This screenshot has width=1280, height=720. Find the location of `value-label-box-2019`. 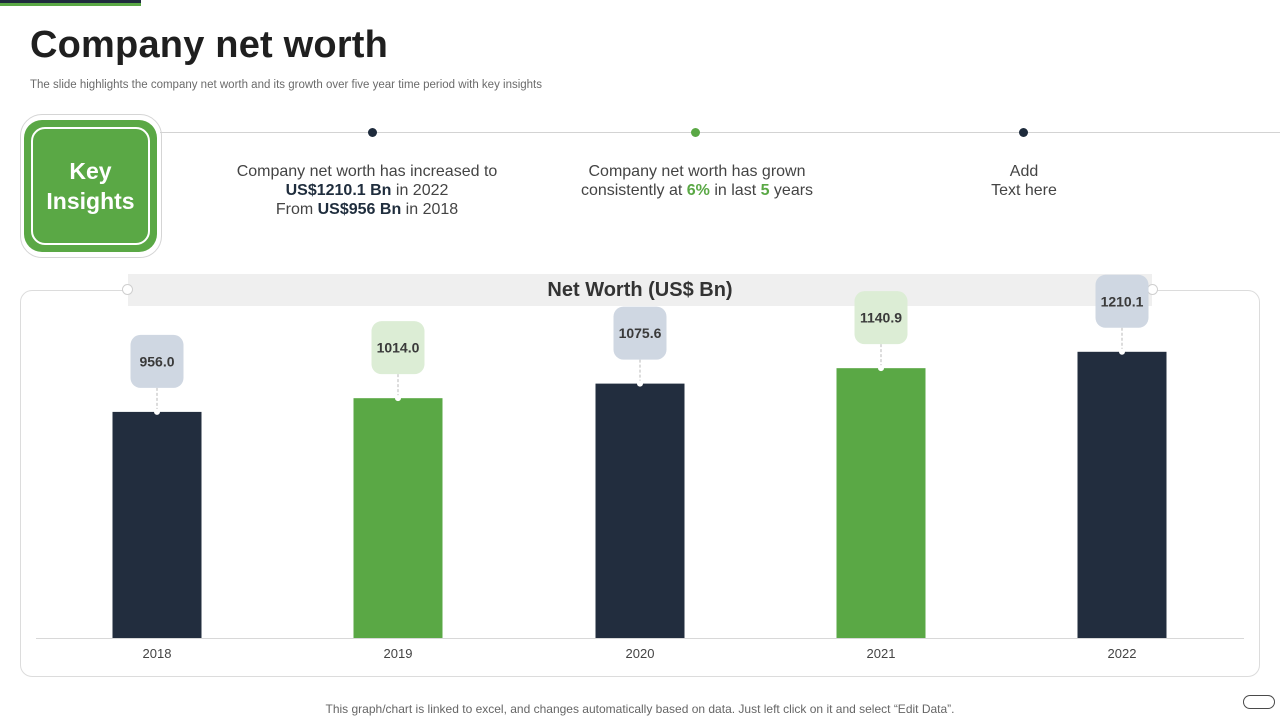

value-label-box-2019 is located at coordinates (398, 348).